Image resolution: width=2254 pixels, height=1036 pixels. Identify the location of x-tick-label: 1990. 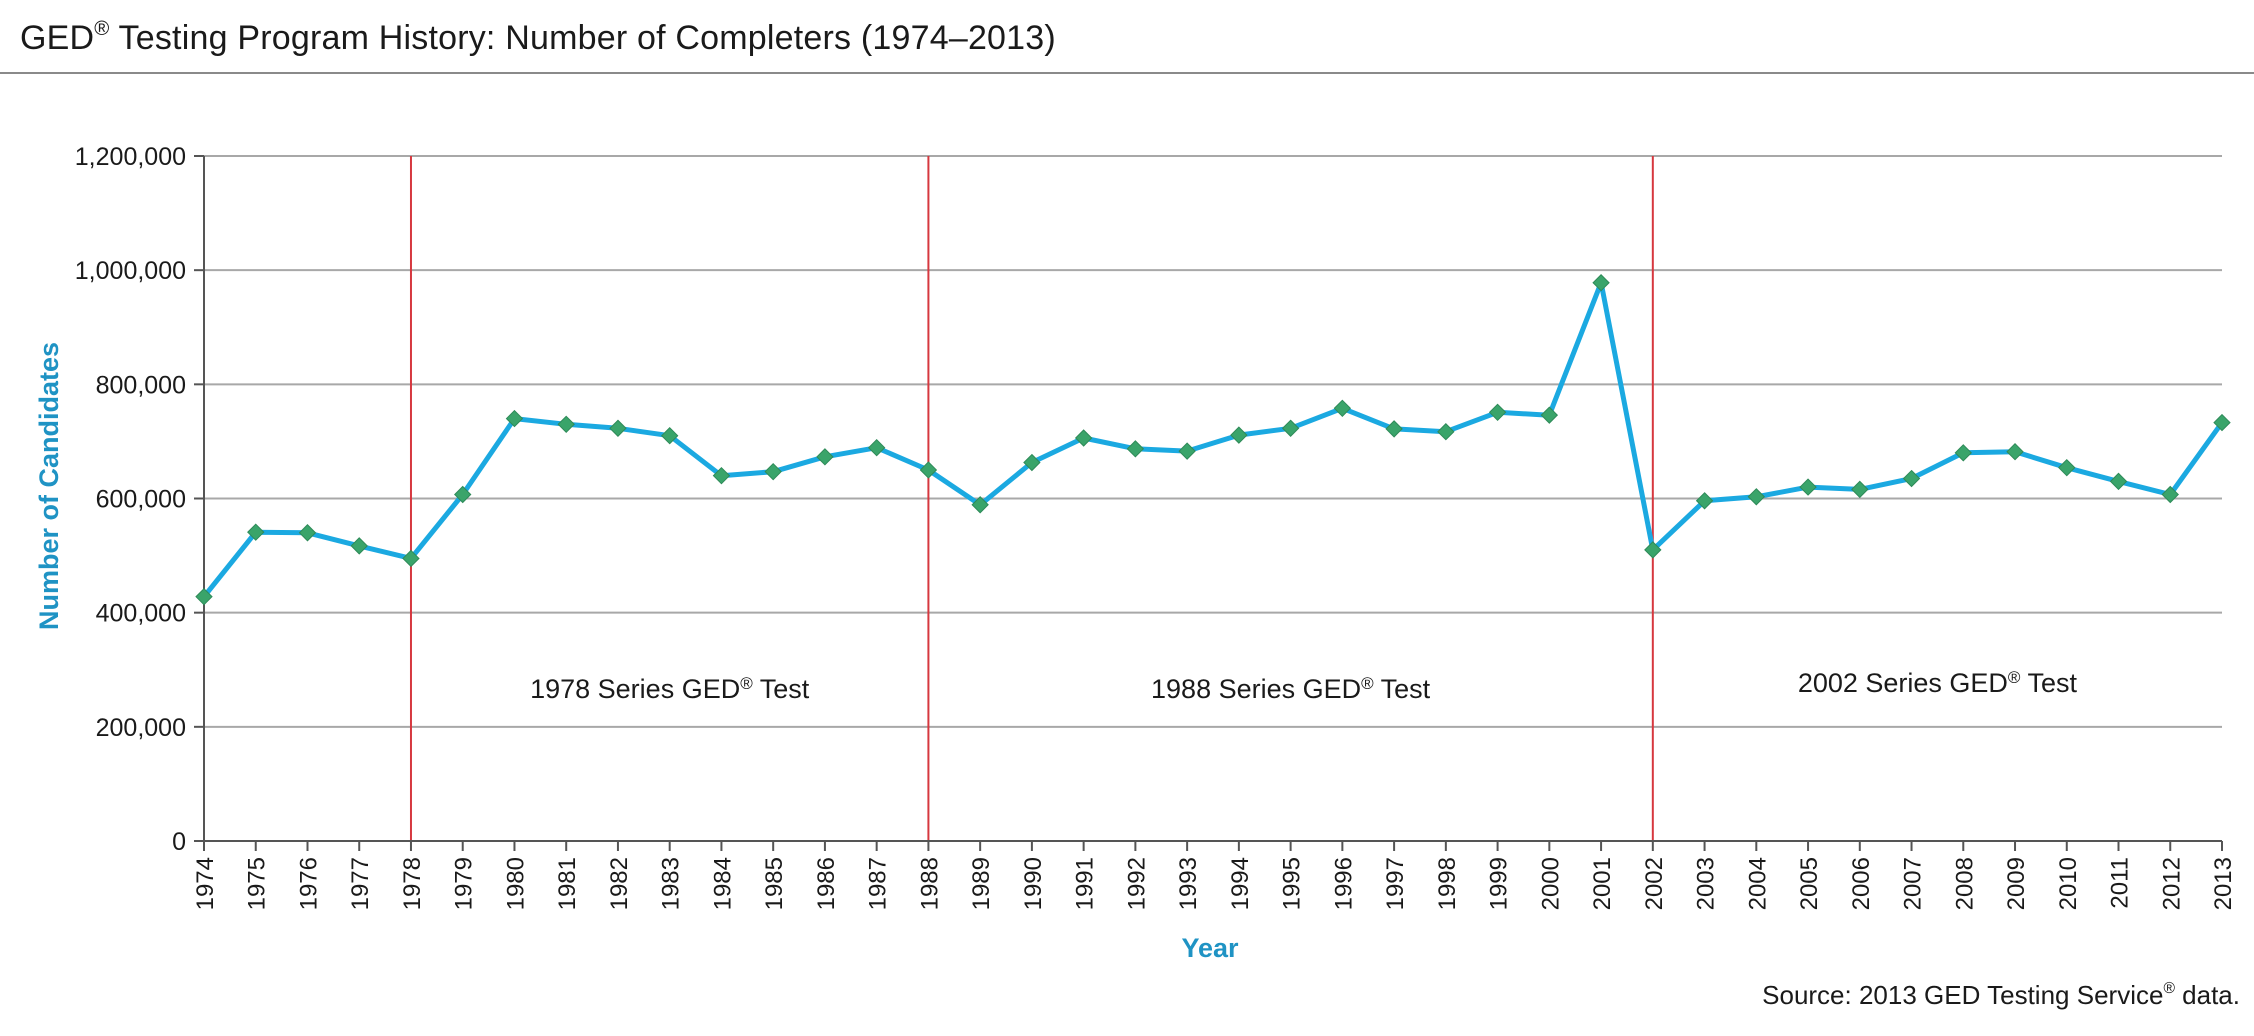
(1033, 883).